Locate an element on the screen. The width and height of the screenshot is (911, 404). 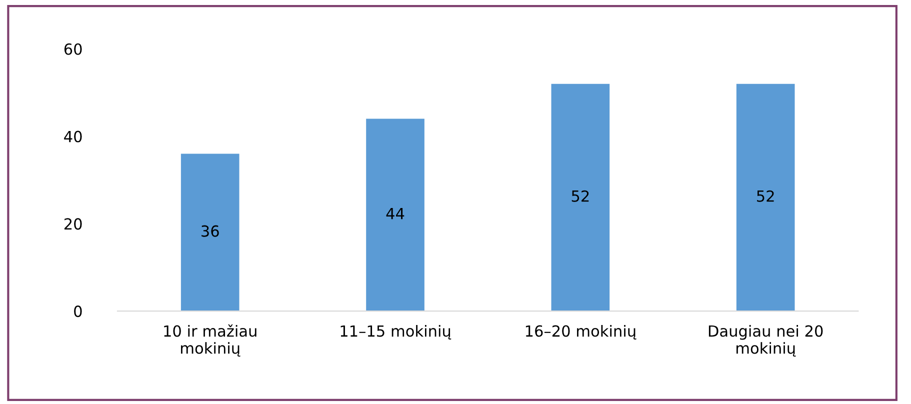
x-tick-label: Daugiau nei 20 mokinių is located at coordinates (765, 340).